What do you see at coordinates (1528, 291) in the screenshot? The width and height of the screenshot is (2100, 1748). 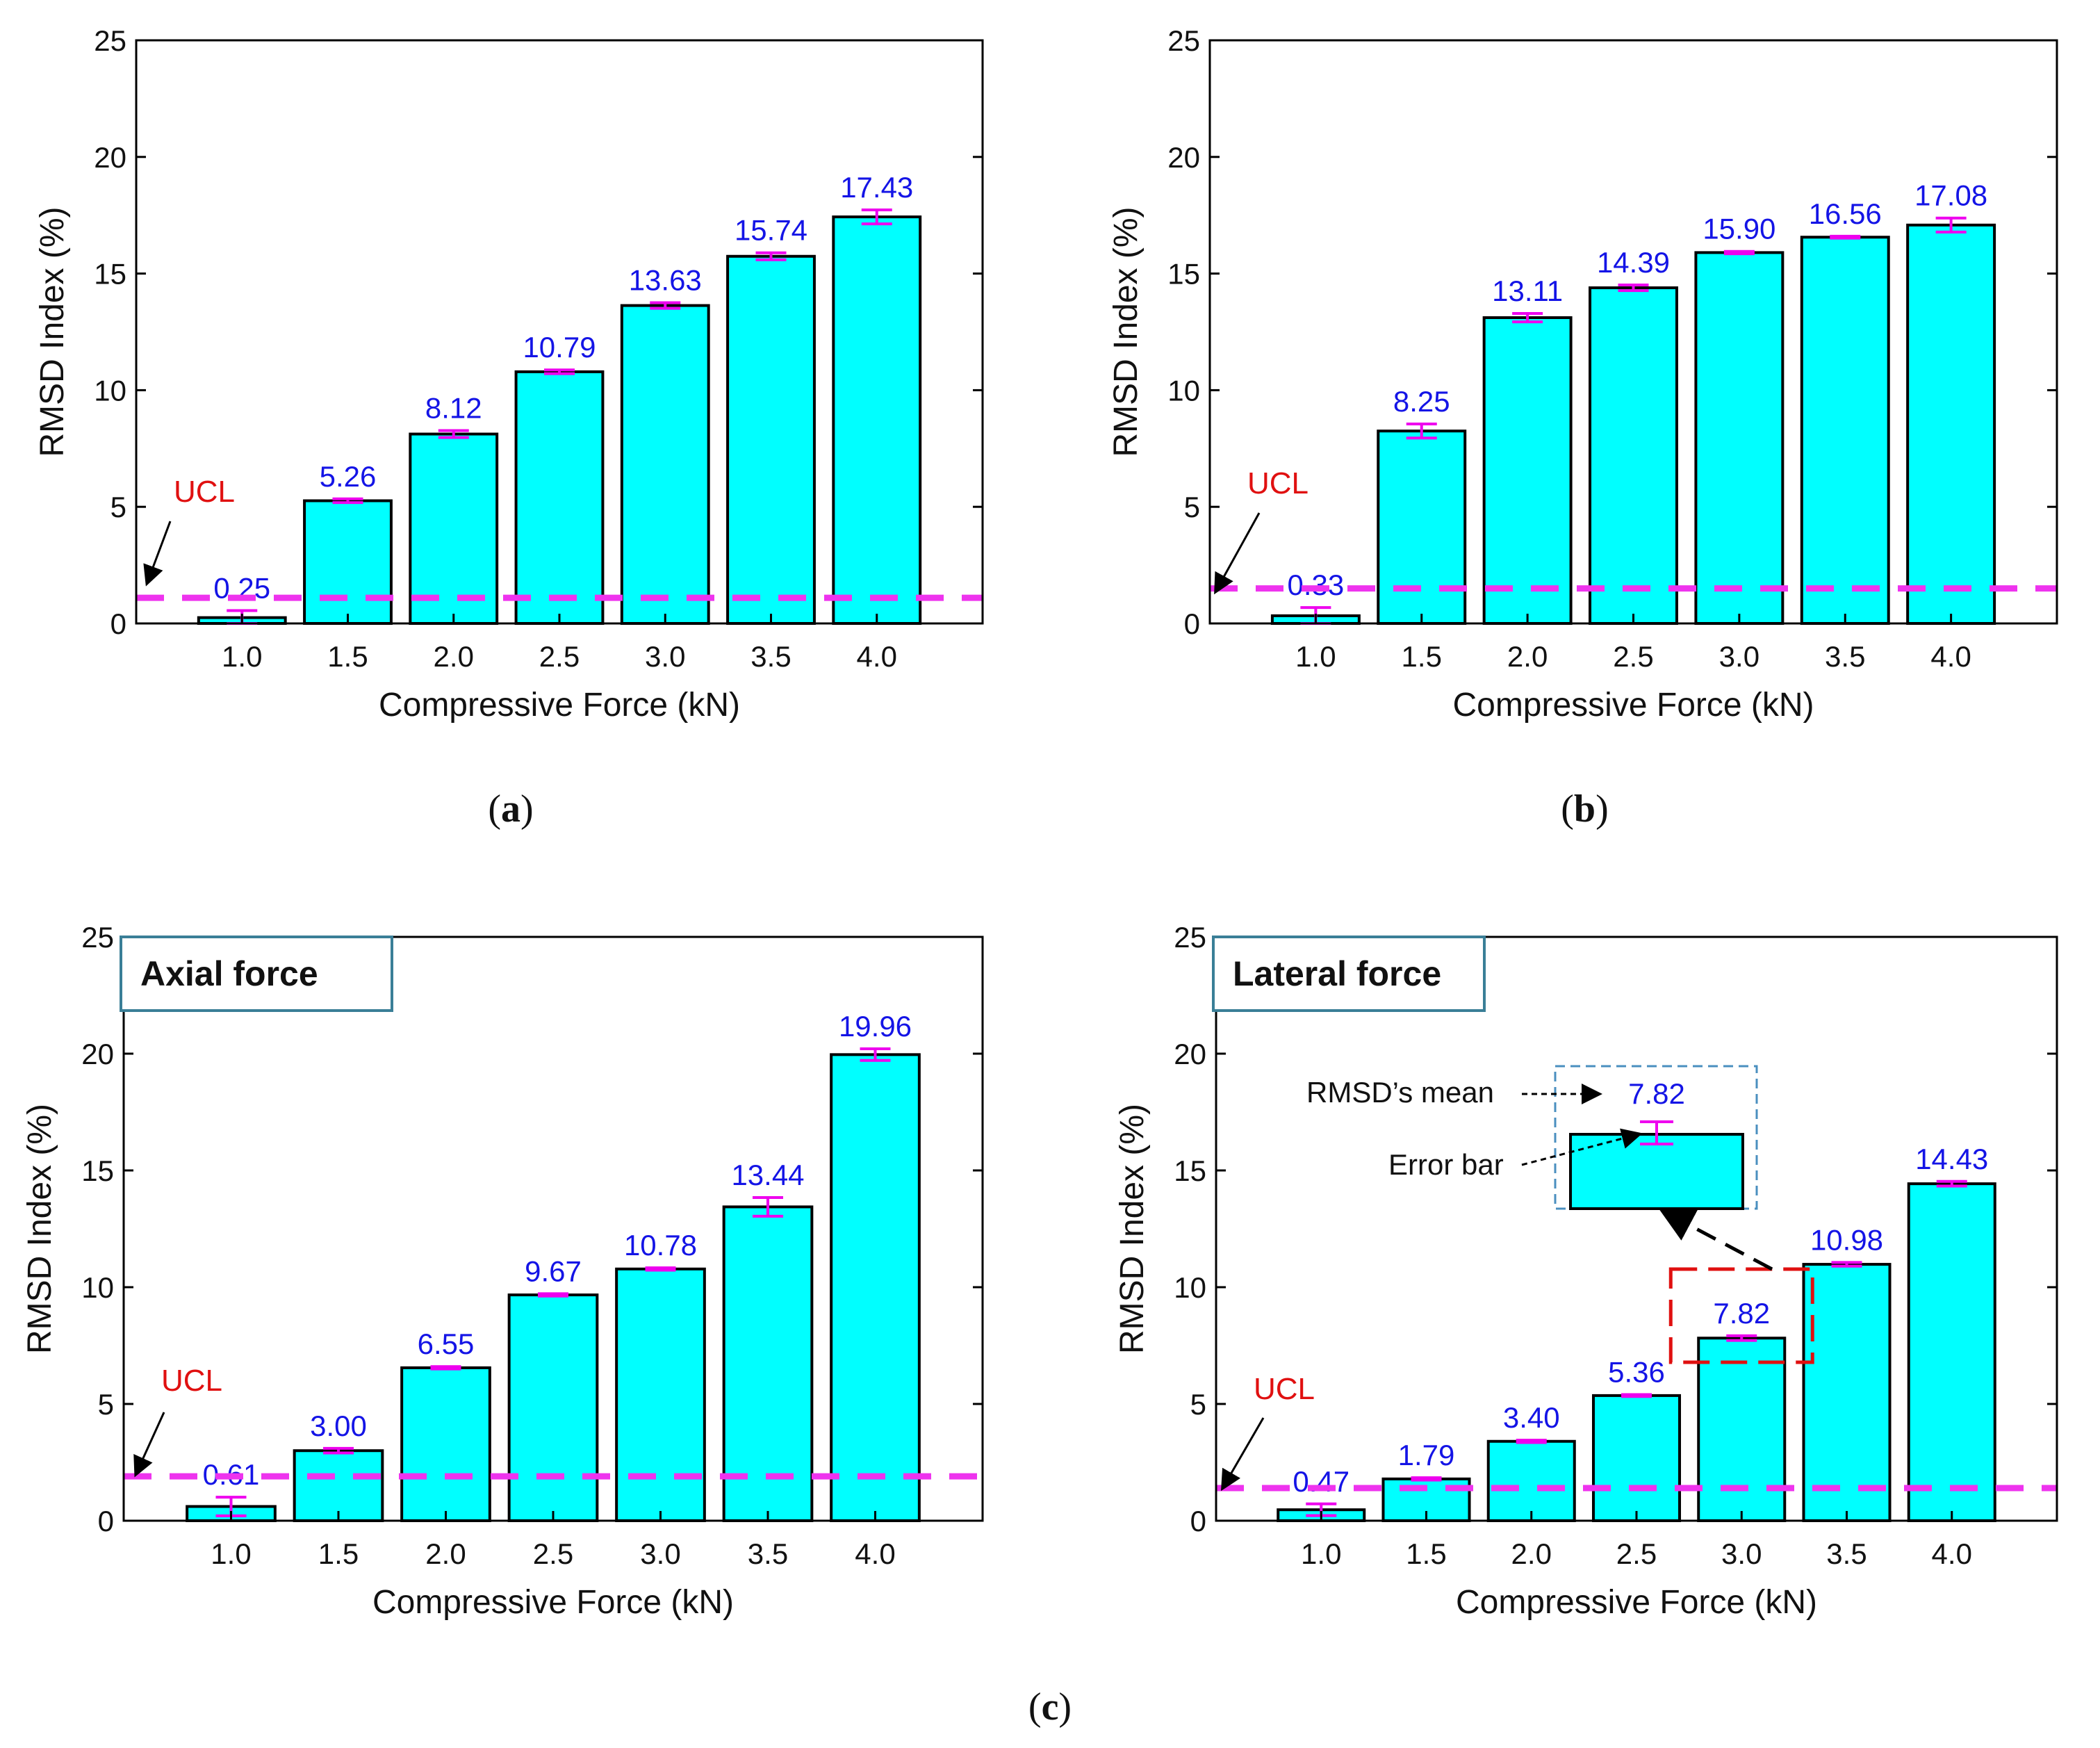 I see `data-label: 13.11` at bounding box center [1528, 291].